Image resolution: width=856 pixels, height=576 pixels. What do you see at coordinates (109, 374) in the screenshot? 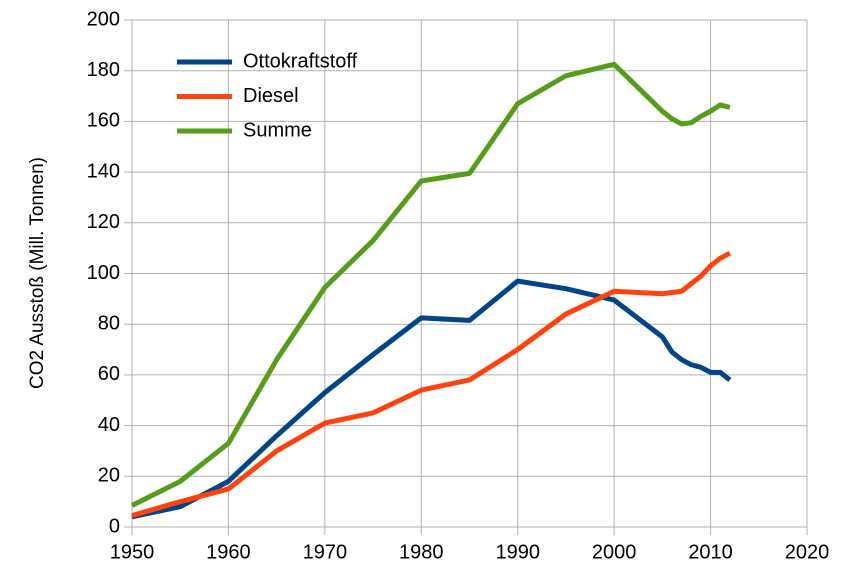
I see `y-tick-label: 60` at bounding box center [109, 374].